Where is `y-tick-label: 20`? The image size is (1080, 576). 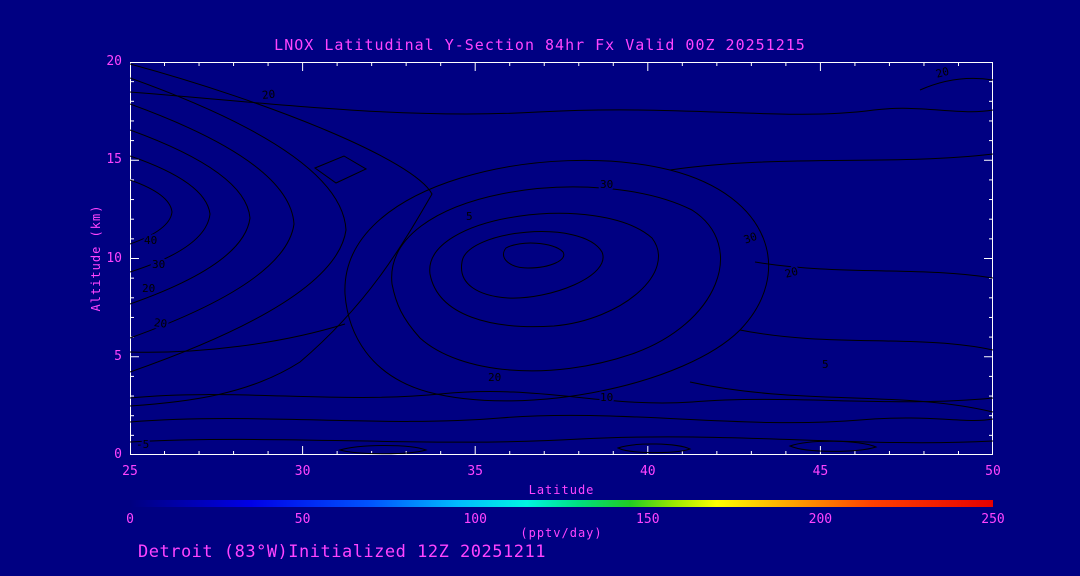 y-tick-label: 20 is located at coordinates (114, 61).